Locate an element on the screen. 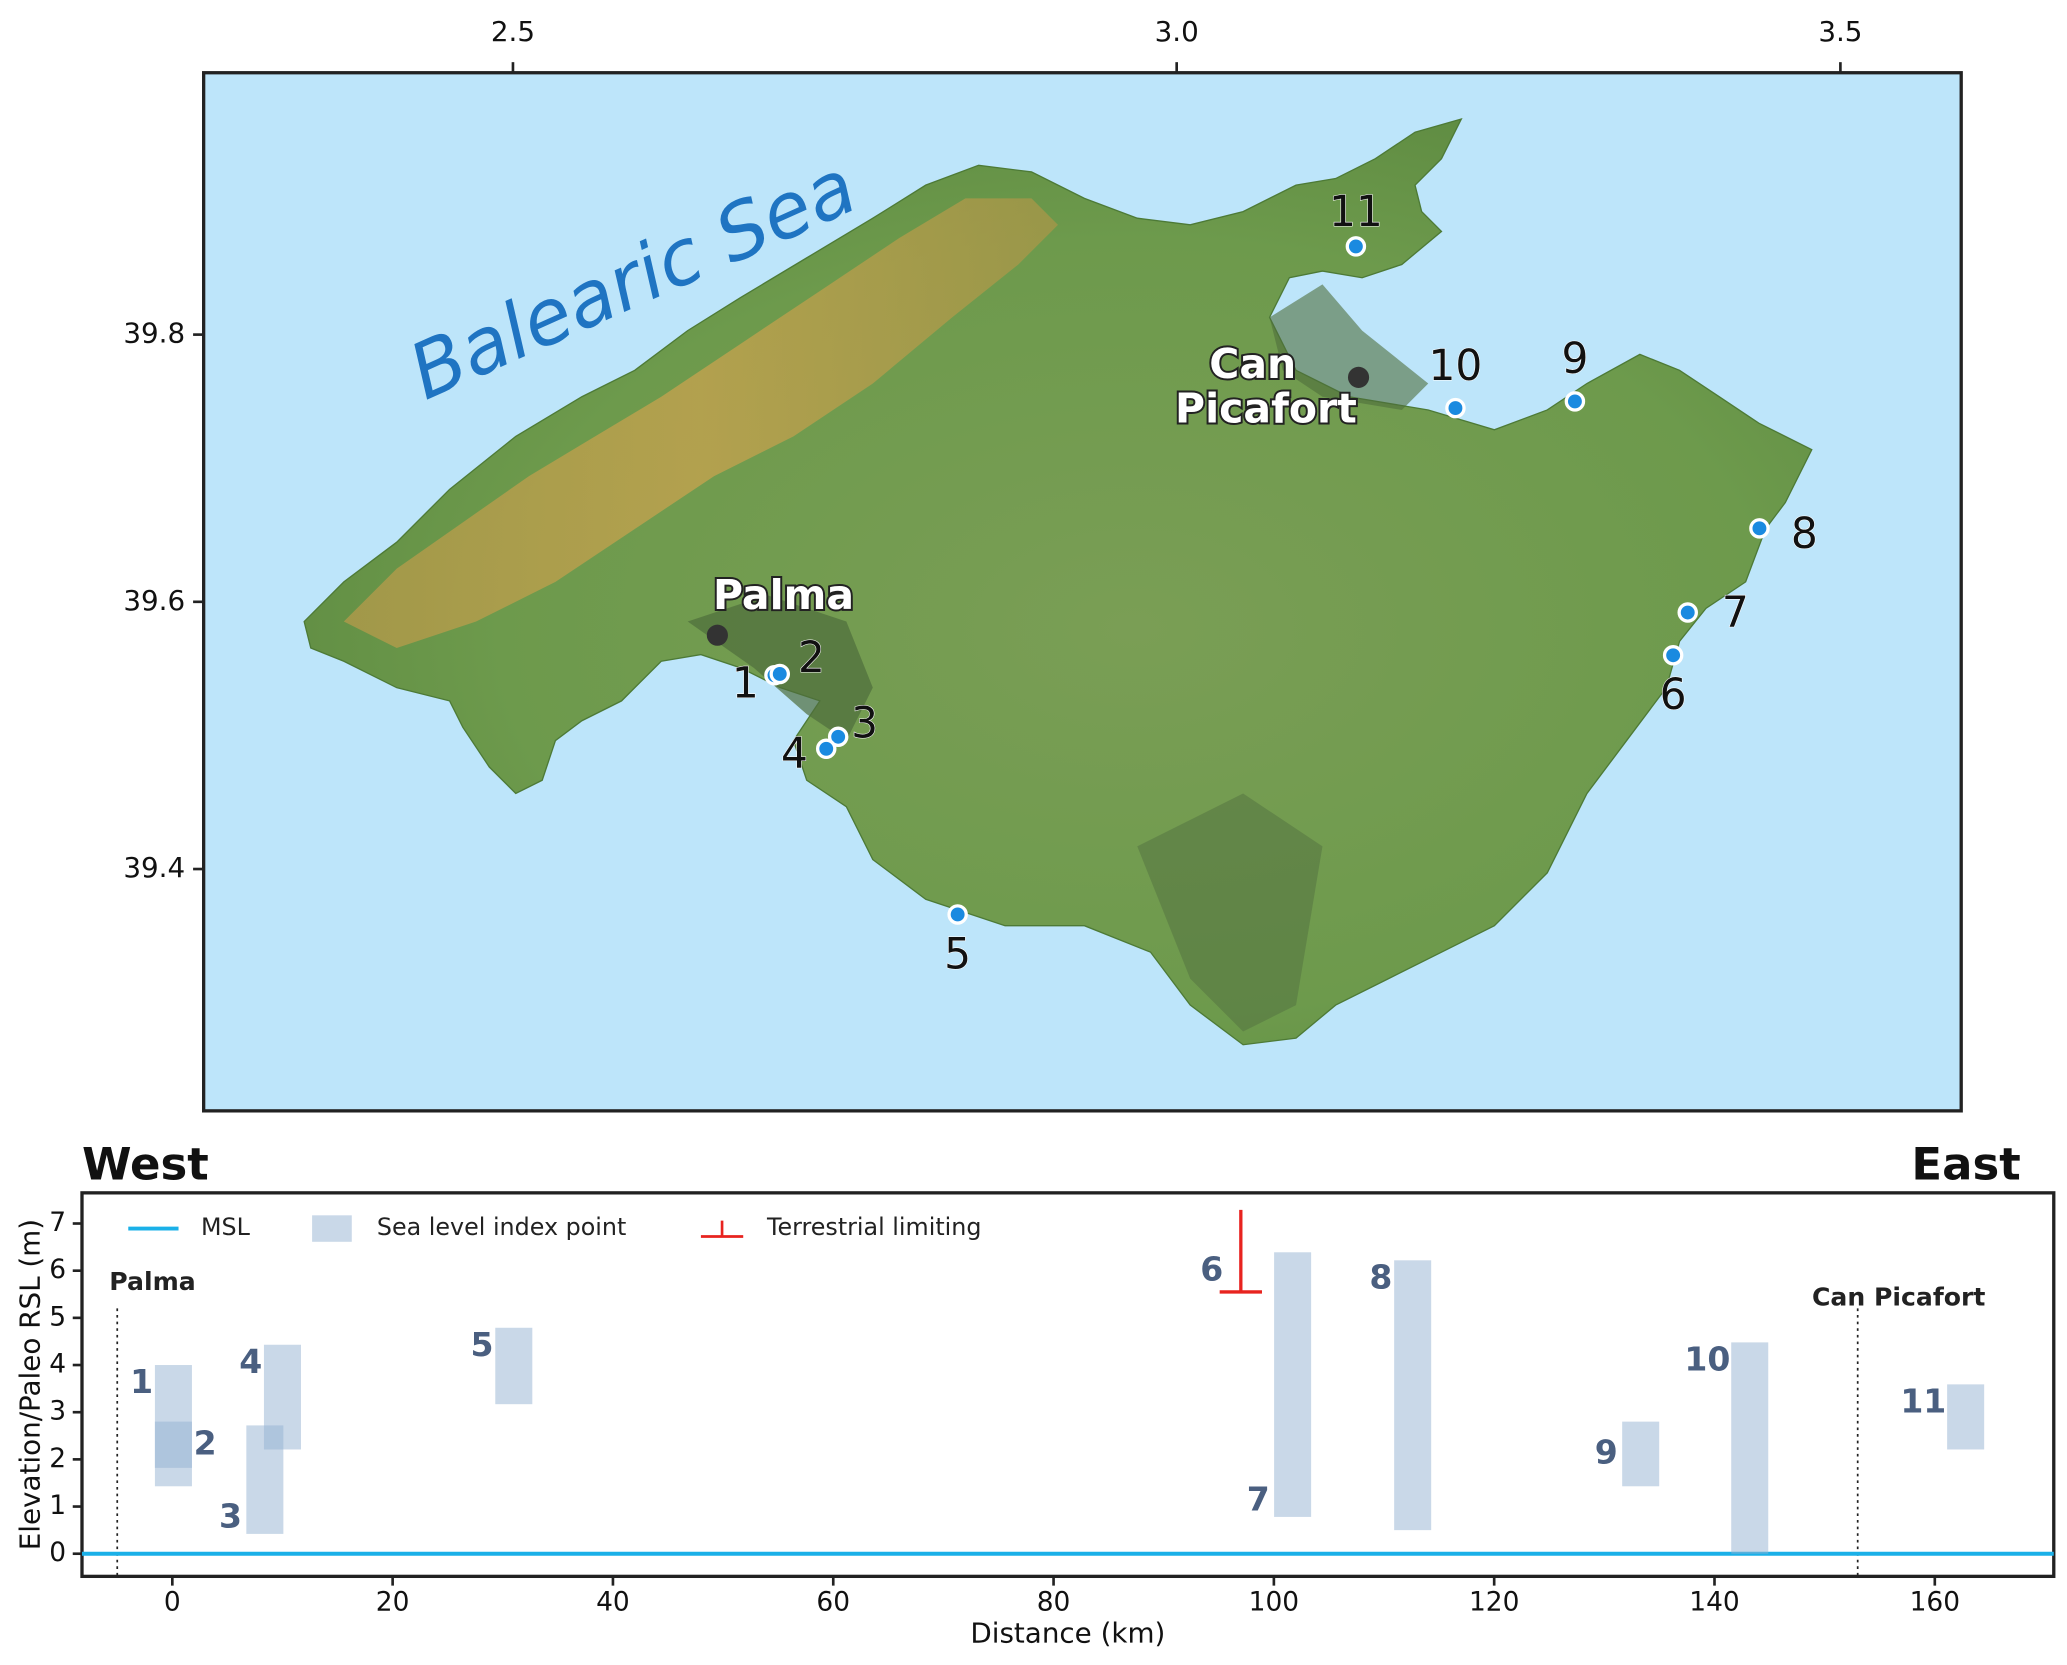 The width and height of the screenshot is (2067, 1665). y-tick-label: 39.4 is located at coordinates (154, 867).